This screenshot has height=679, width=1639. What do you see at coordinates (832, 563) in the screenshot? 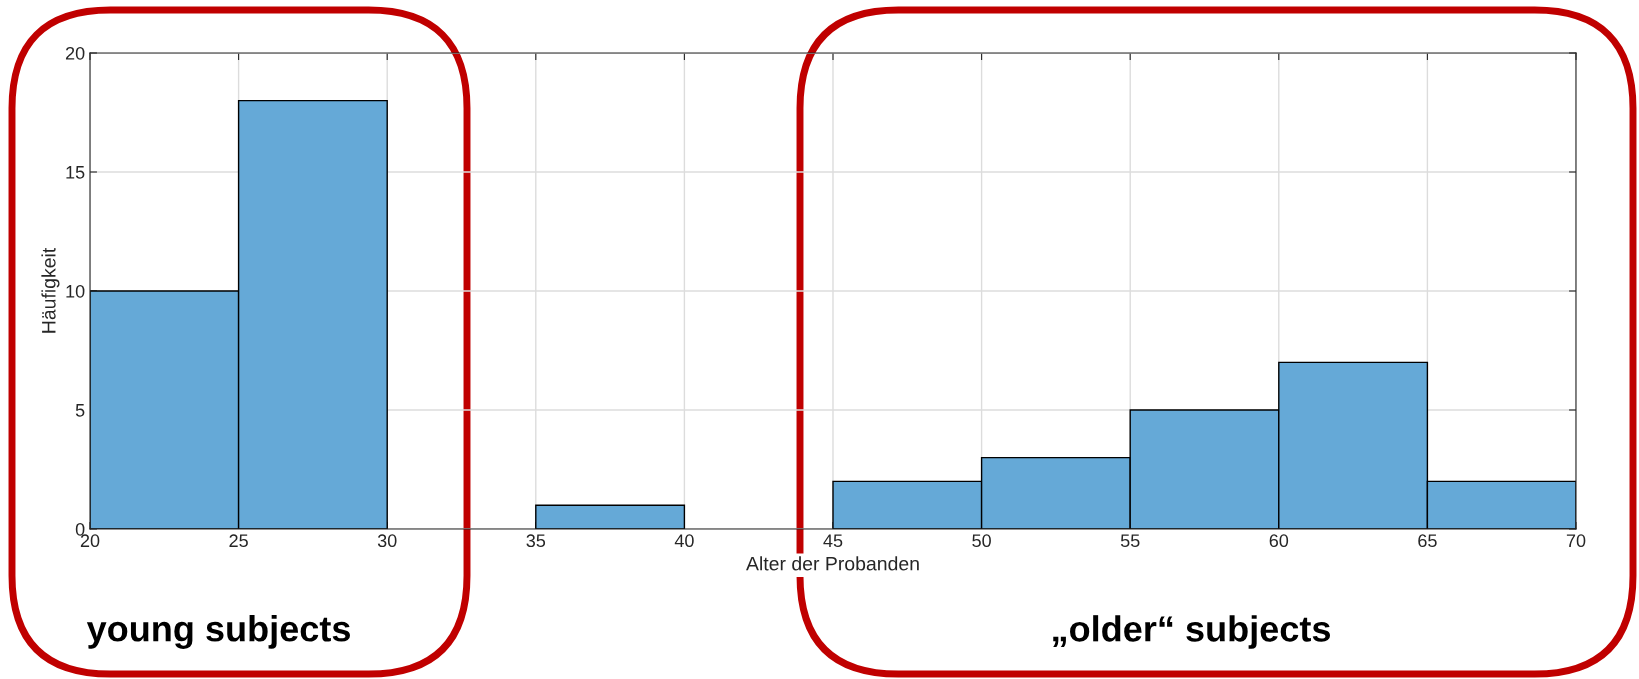
I see `x-axis-title: Alter der Probanden` at bounding box center [832, 563].